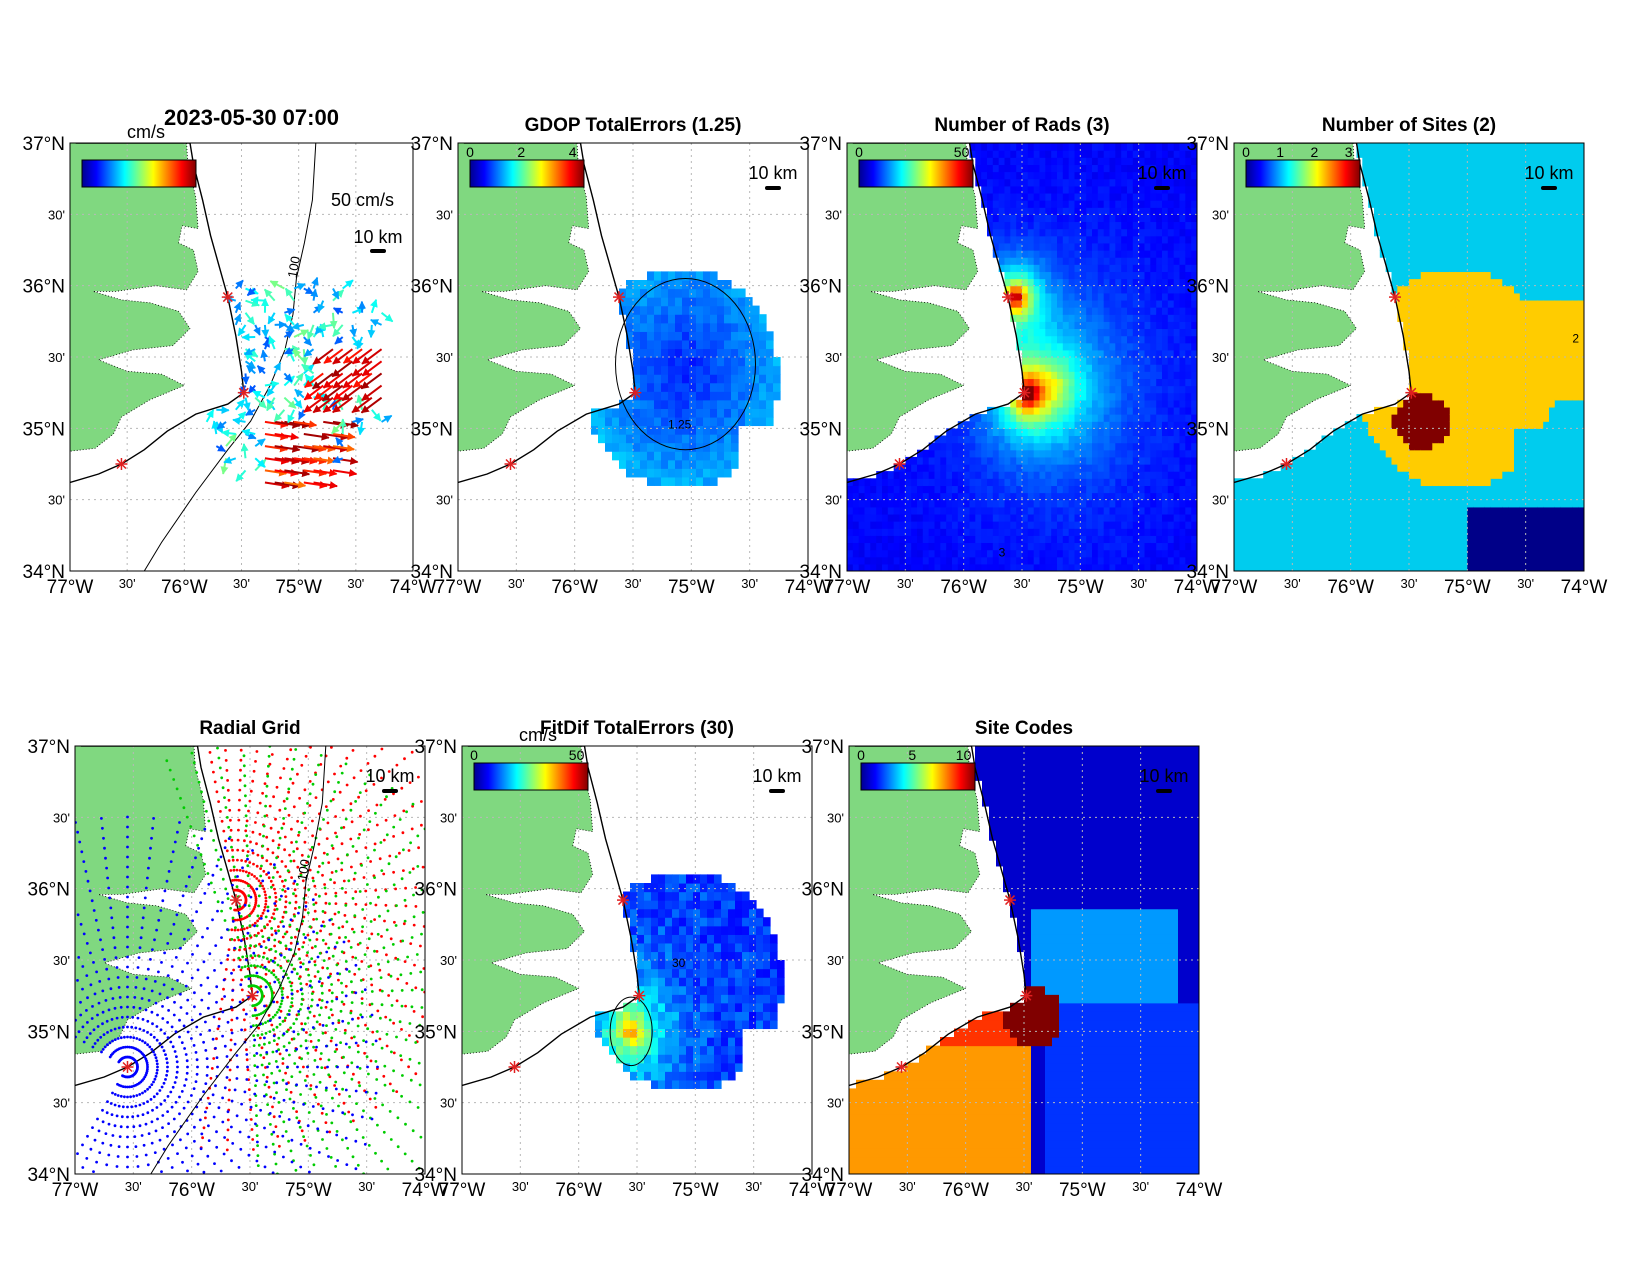 The image size is (1650, 1275). What do you see at coordinates (432, 144) in the screenshot?
I see `y-tick-label: 37°N` at bounding box center [432, 144].